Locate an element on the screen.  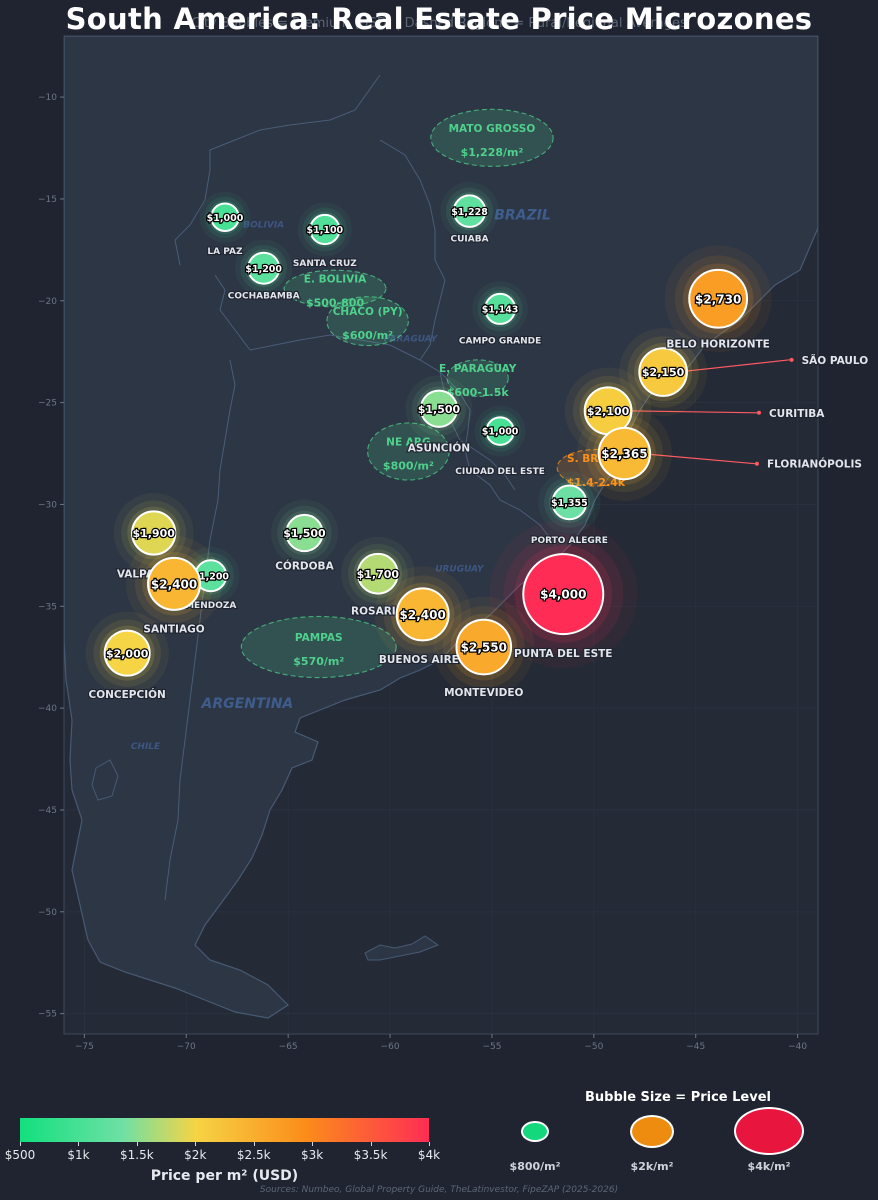
region-zone: E. PARAGUAY $600-1.5k is located at coordinates (478, 379).